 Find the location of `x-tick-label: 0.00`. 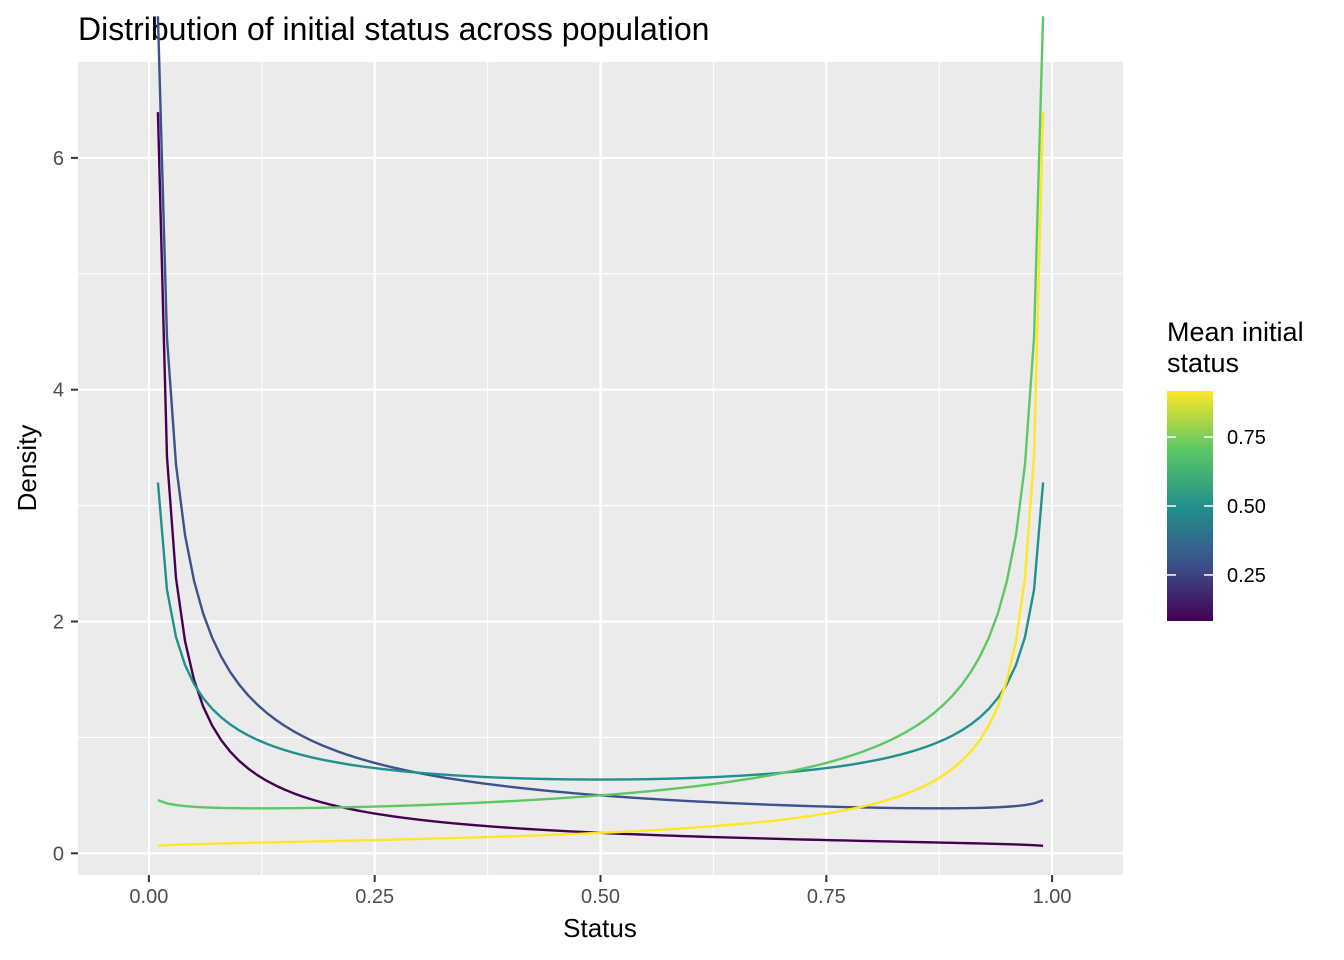

x-tick-label: 0.00 is located at coordinates (148, 897).